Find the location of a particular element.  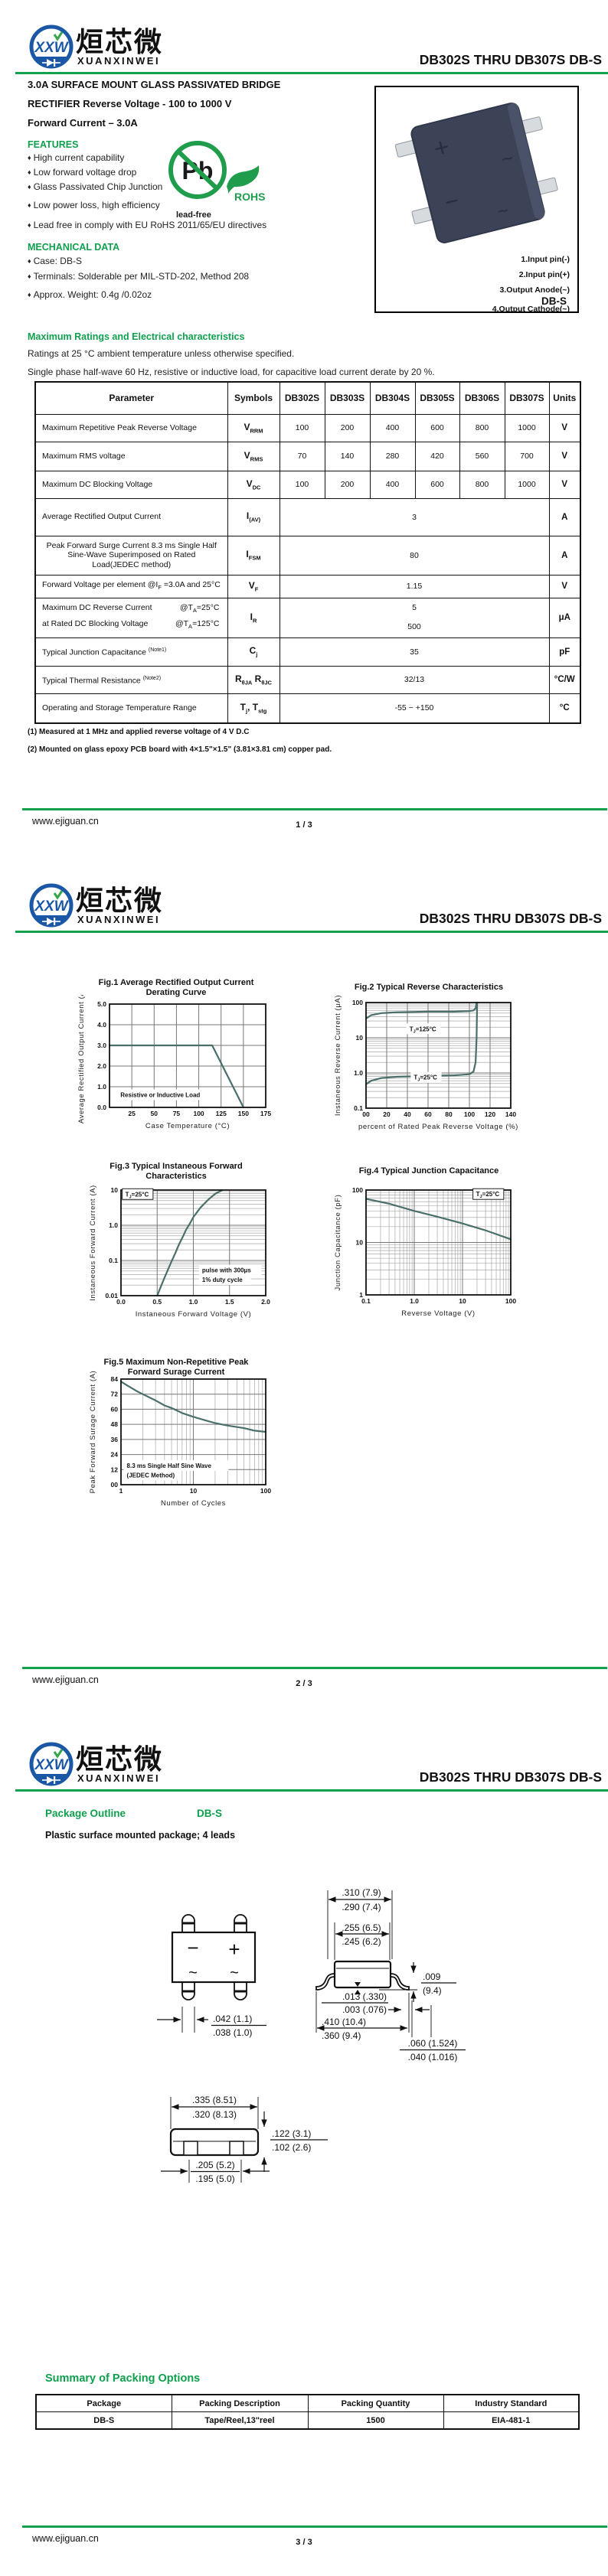

brand-chinese: 烜芯微 is located at coordinates (120, 900).